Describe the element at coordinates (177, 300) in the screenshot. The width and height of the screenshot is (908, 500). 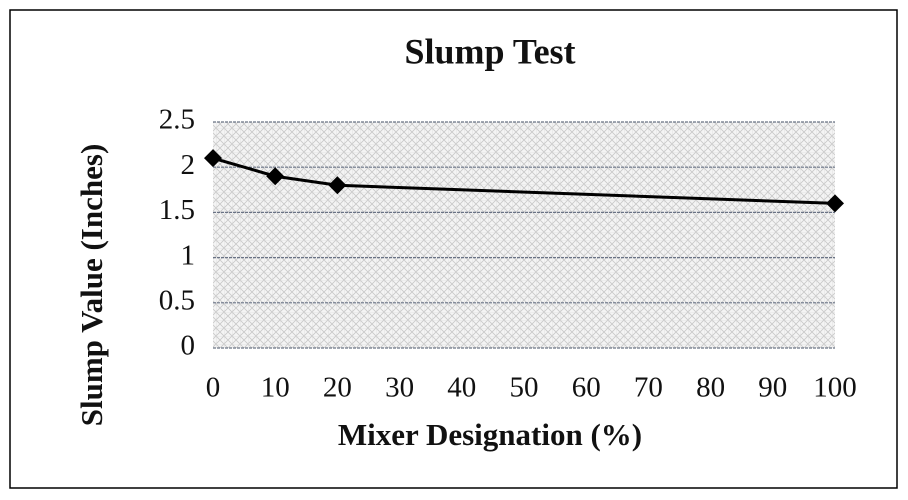
I see `y-tick-label: 0.5` at that location.